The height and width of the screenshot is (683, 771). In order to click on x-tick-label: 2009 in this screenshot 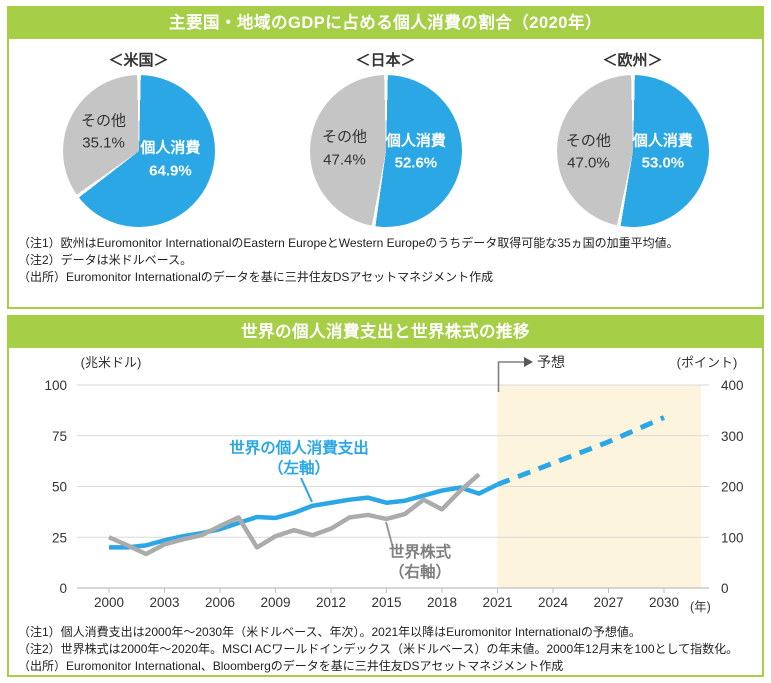, I will do `click(275, 602)`.